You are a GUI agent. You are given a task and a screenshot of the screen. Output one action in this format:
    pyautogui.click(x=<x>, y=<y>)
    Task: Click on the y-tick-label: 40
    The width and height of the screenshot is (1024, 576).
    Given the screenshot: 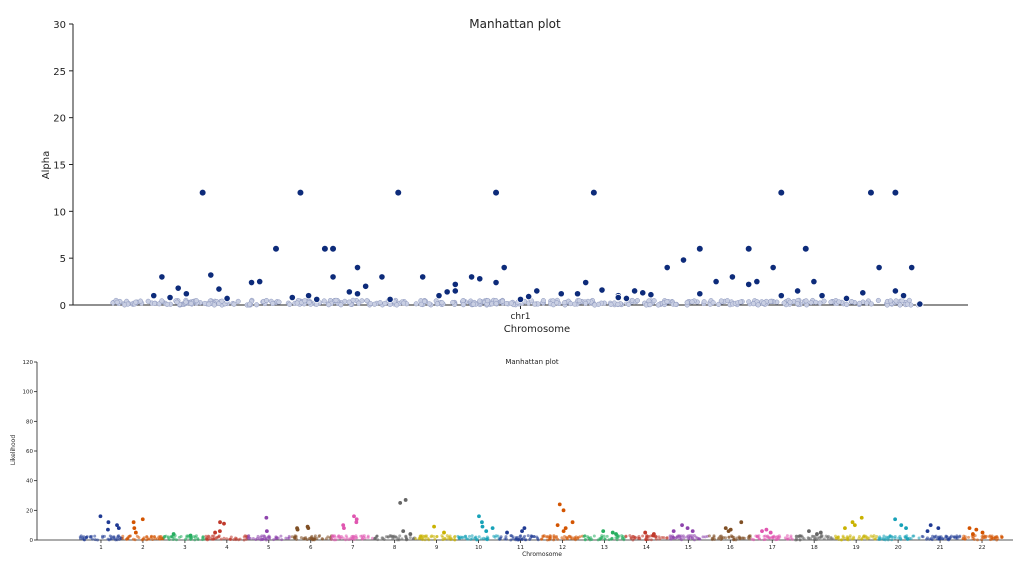 What is the action you would take?
    pyautogui.click(x=29, y=482)
    